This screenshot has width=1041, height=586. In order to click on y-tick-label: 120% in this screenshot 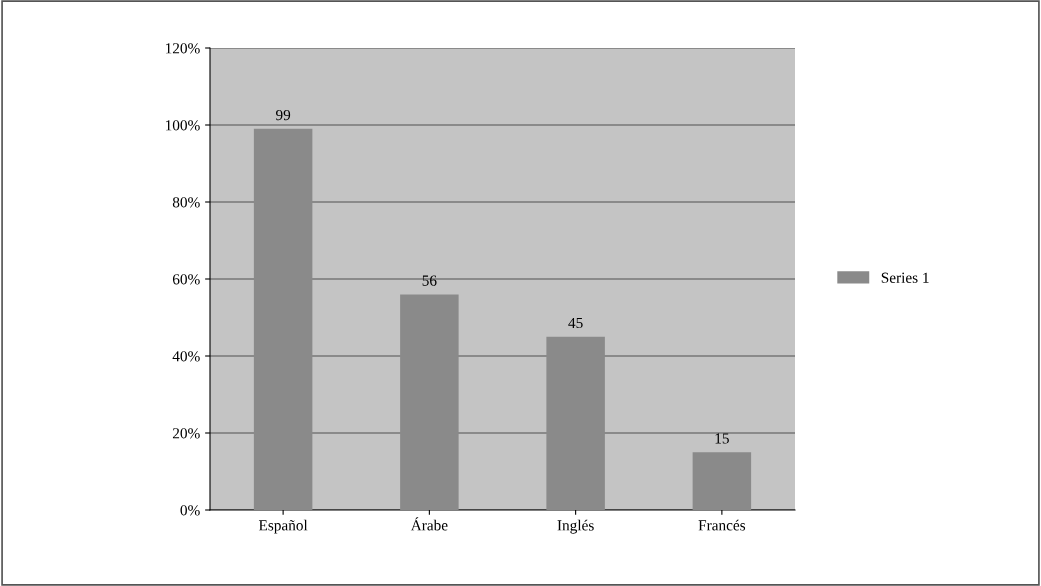, I will do `click(182, 48)`.